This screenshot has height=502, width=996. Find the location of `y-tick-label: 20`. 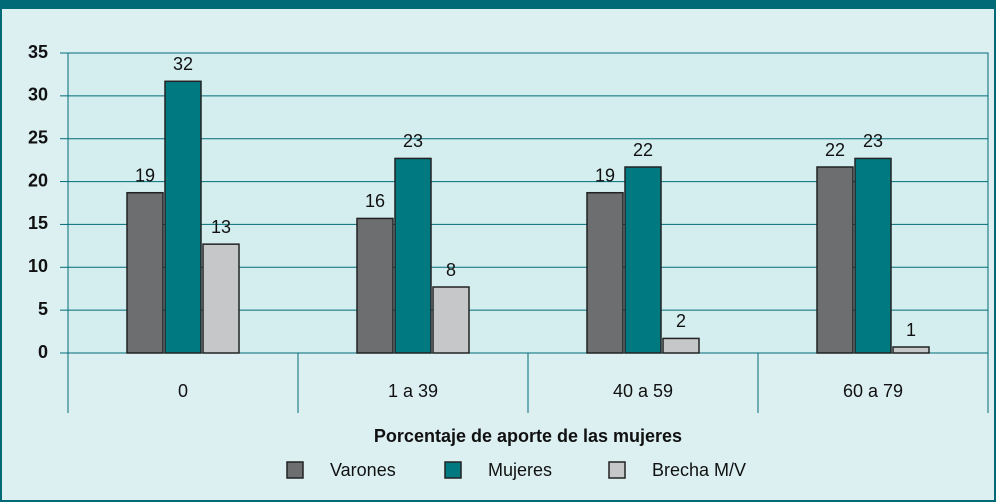

y-tick-label: 20 is located at coordinates (38, 180).